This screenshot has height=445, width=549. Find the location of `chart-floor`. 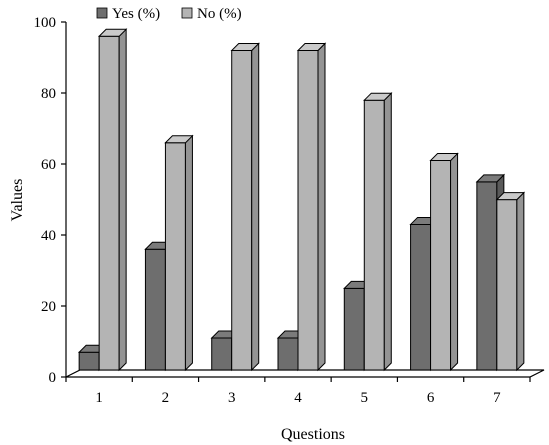

chart-floor is located at coordinates (305, 373).